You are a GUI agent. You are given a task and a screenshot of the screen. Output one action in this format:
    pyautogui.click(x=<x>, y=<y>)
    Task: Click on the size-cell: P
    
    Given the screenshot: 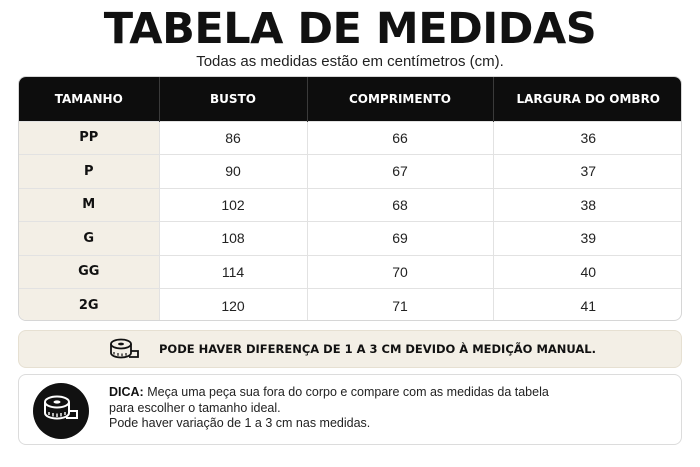 What is the action you would take?
    pyautogui.click(x=89, y=171)
    